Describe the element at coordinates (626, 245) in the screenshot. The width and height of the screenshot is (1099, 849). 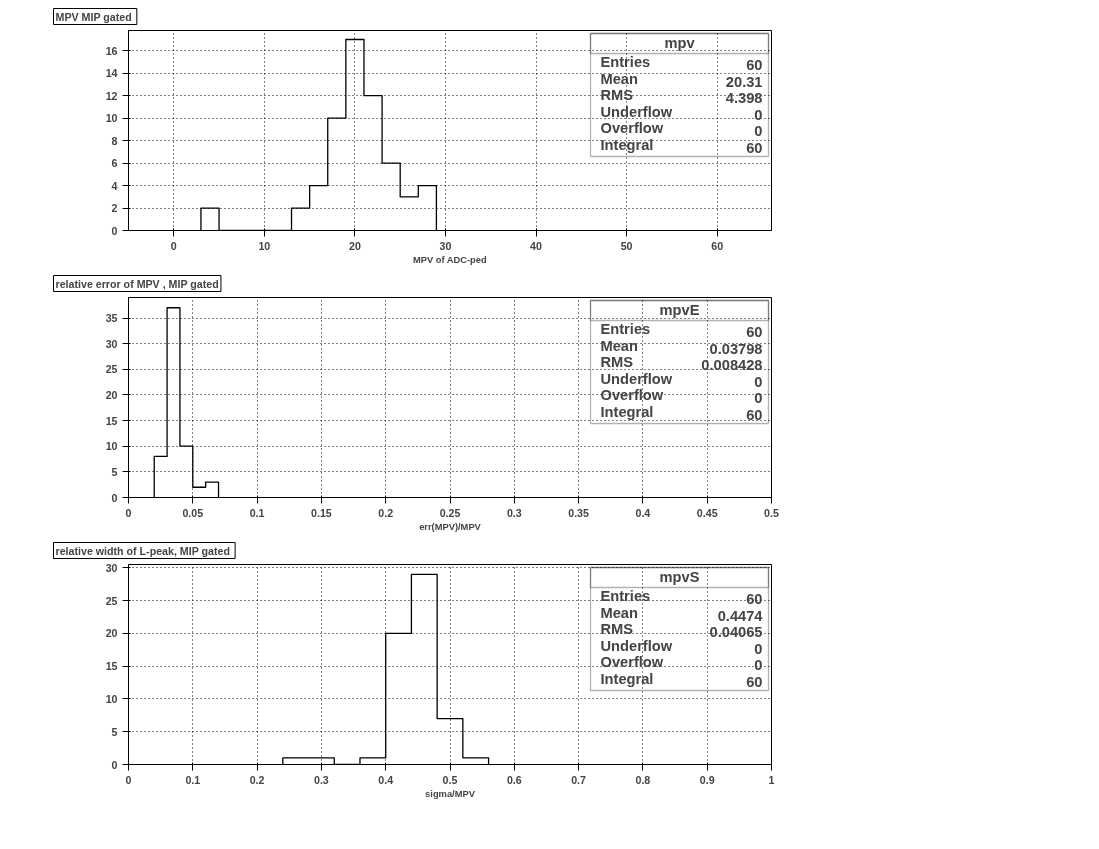
I see `x-tick-label: 50` at that location.